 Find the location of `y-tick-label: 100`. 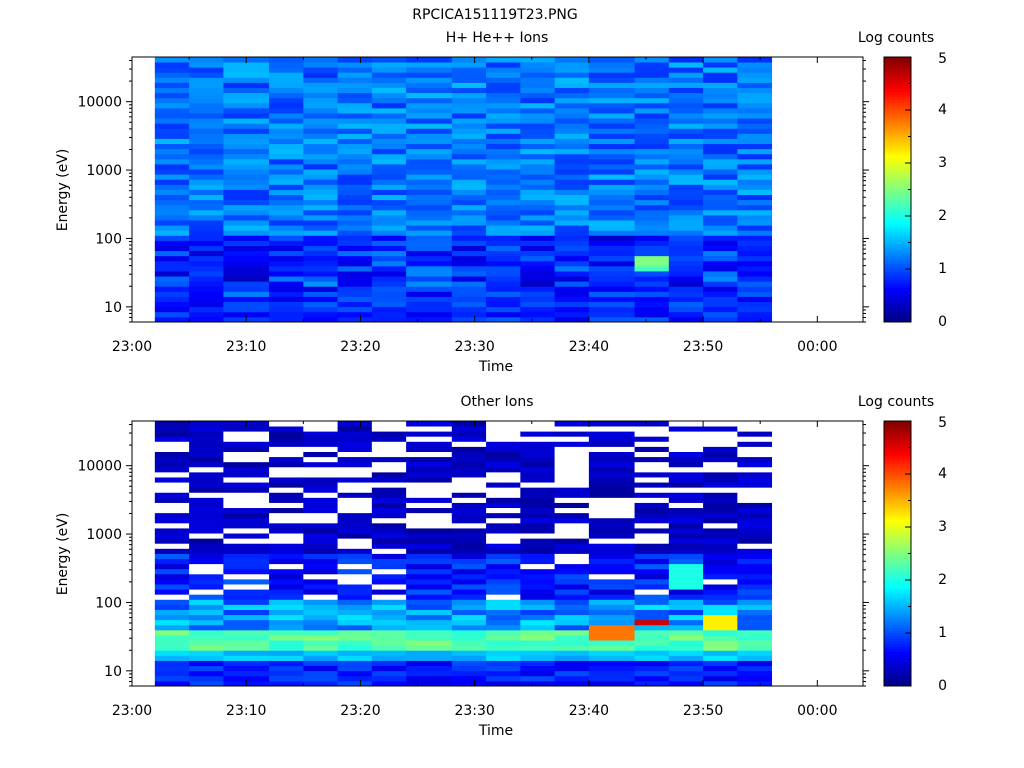

y-tick-label: 100 is located at coordinates (108, 603).